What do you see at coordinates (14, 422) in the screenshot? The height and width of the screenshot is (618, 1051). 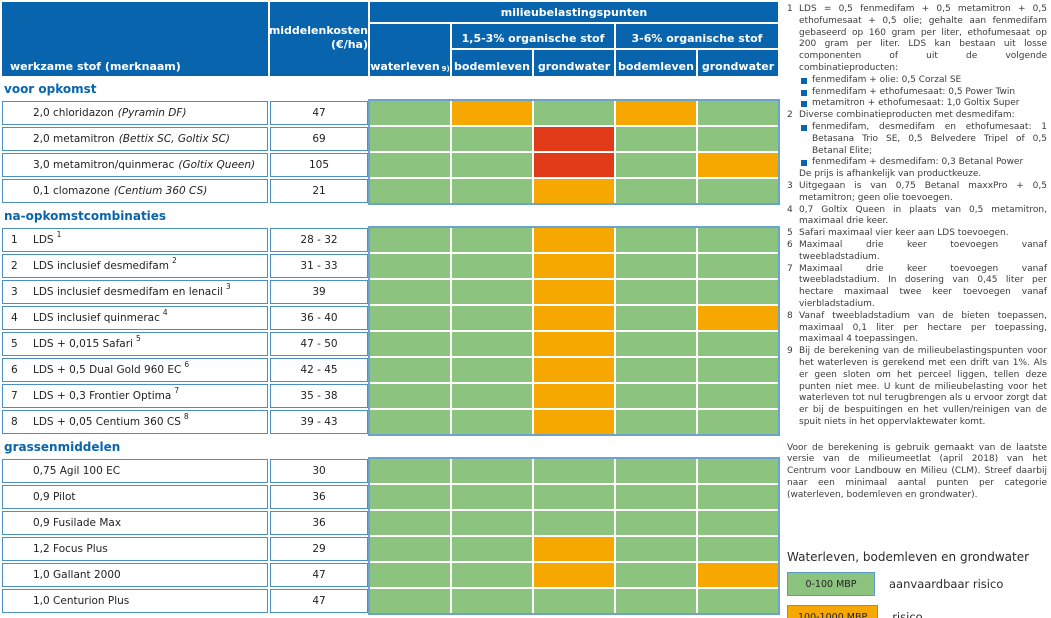 I see `row-number: 8` at bounding box center [14, 422].